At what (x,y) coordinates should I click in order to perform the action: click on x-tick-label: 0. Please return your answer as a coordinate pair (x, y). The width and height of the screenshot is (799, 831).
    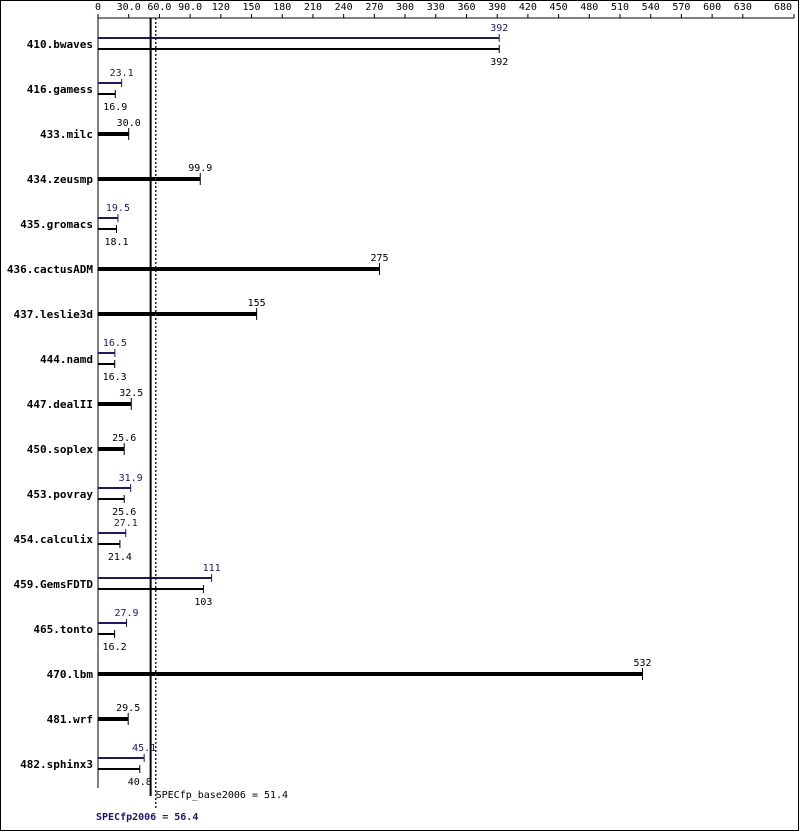
    Looking at the image, I should click on (98, 7).